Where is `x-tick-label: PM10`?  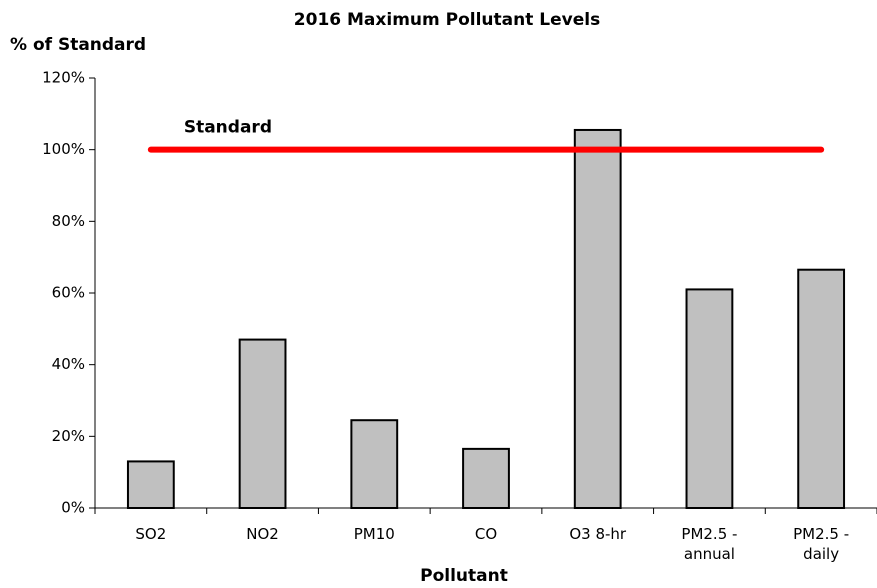
x-tick-label: PM10 is located at coordinates (374, 534).